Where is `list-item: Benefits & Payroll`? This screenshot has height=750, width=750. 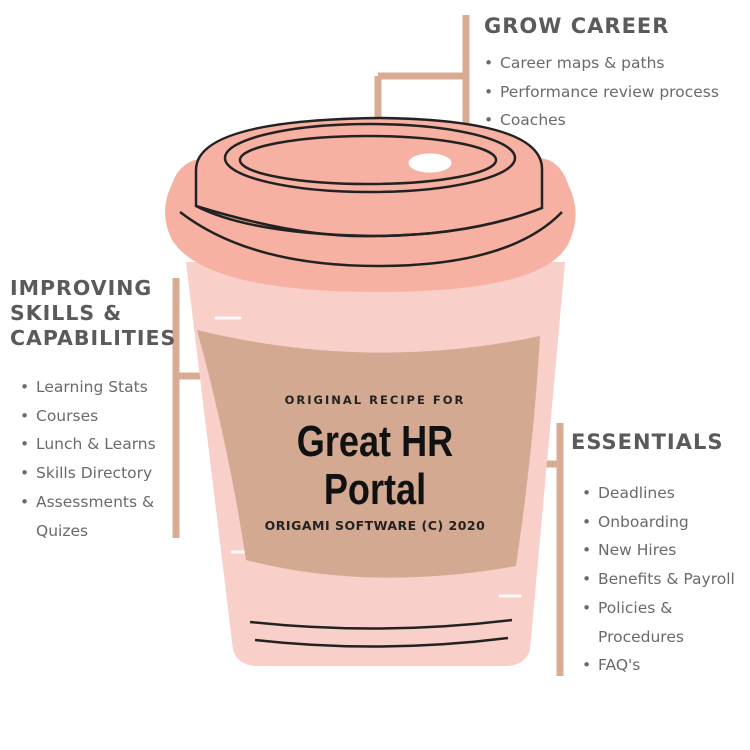 list-item: Benefits & Payroll is located at coordinates (658, 579).